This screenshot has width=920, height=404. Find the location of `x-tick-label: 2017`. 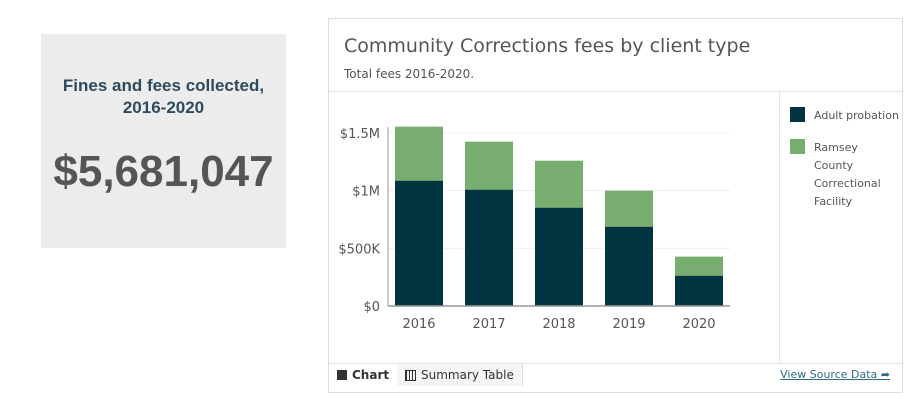

x-tick-label: 2017 is located at coordinates (488, 324).